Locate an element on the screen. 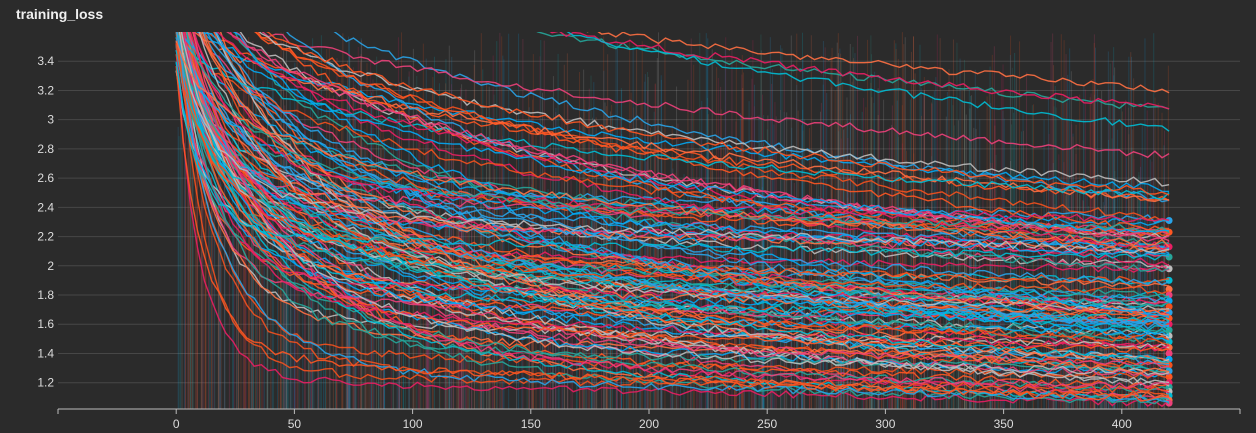 The height and width of the screenshot is (433, 1256). y-tick-label: 2.8 is located at coordinates (45, 149).